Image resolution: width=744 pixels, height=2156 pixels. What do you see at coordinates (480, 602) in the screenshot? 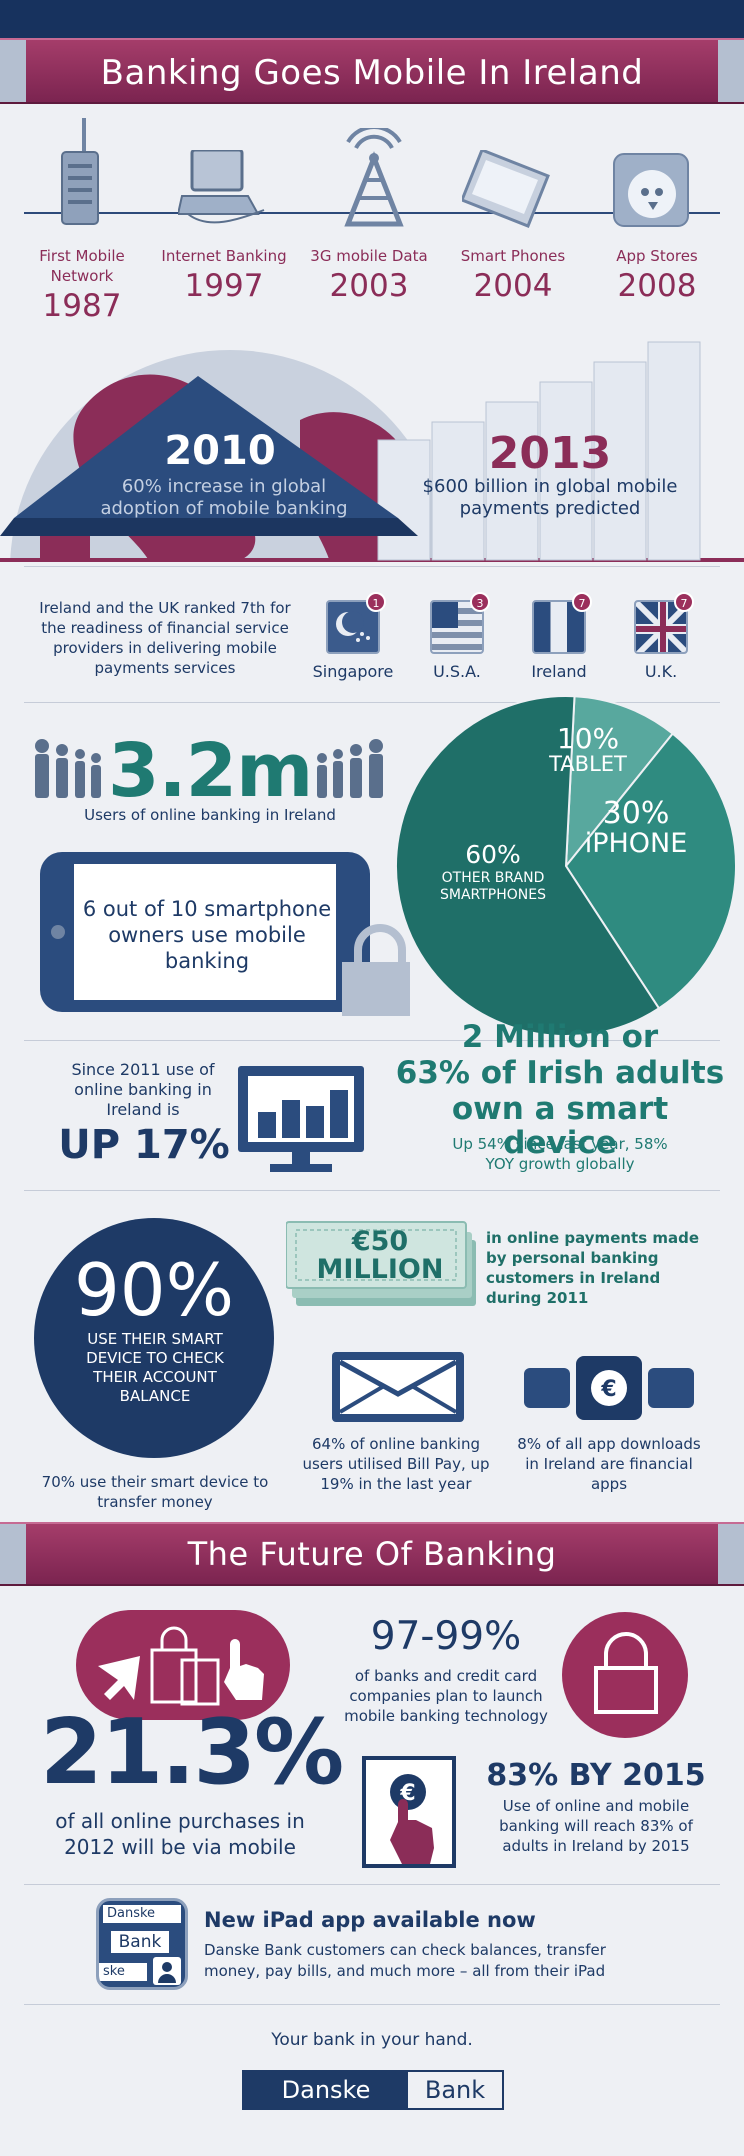
I see `rank-badge-usa: 3` at bounding box center [480, 602].